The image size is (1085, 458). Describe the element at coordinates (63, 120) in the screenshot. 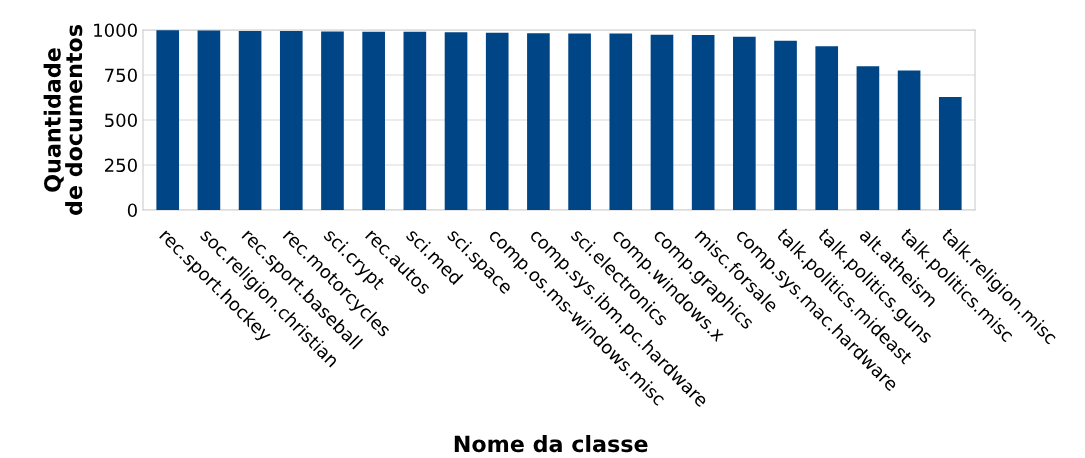

I see `y-axis-title: Quantidade de documentos` at that location.